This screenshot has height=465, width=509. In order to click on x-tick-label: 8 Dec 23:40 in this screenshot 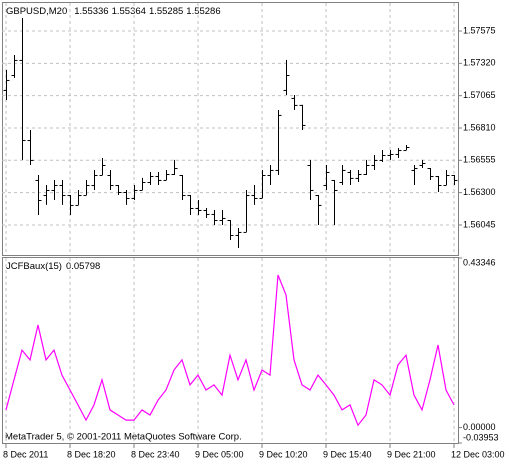, I will do `click(155, 454)`.